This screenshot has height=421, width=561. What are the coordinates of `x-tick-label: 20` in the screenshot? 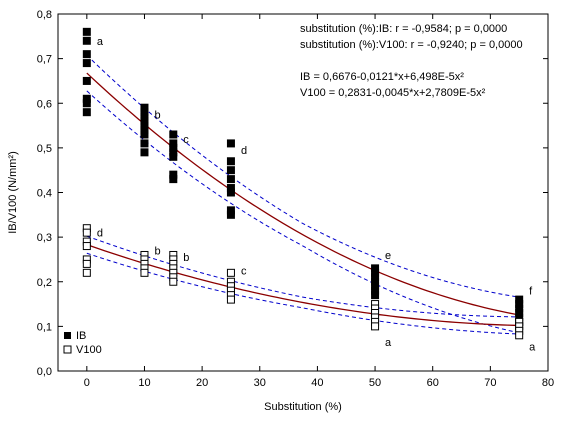 It's located at (202, 383).